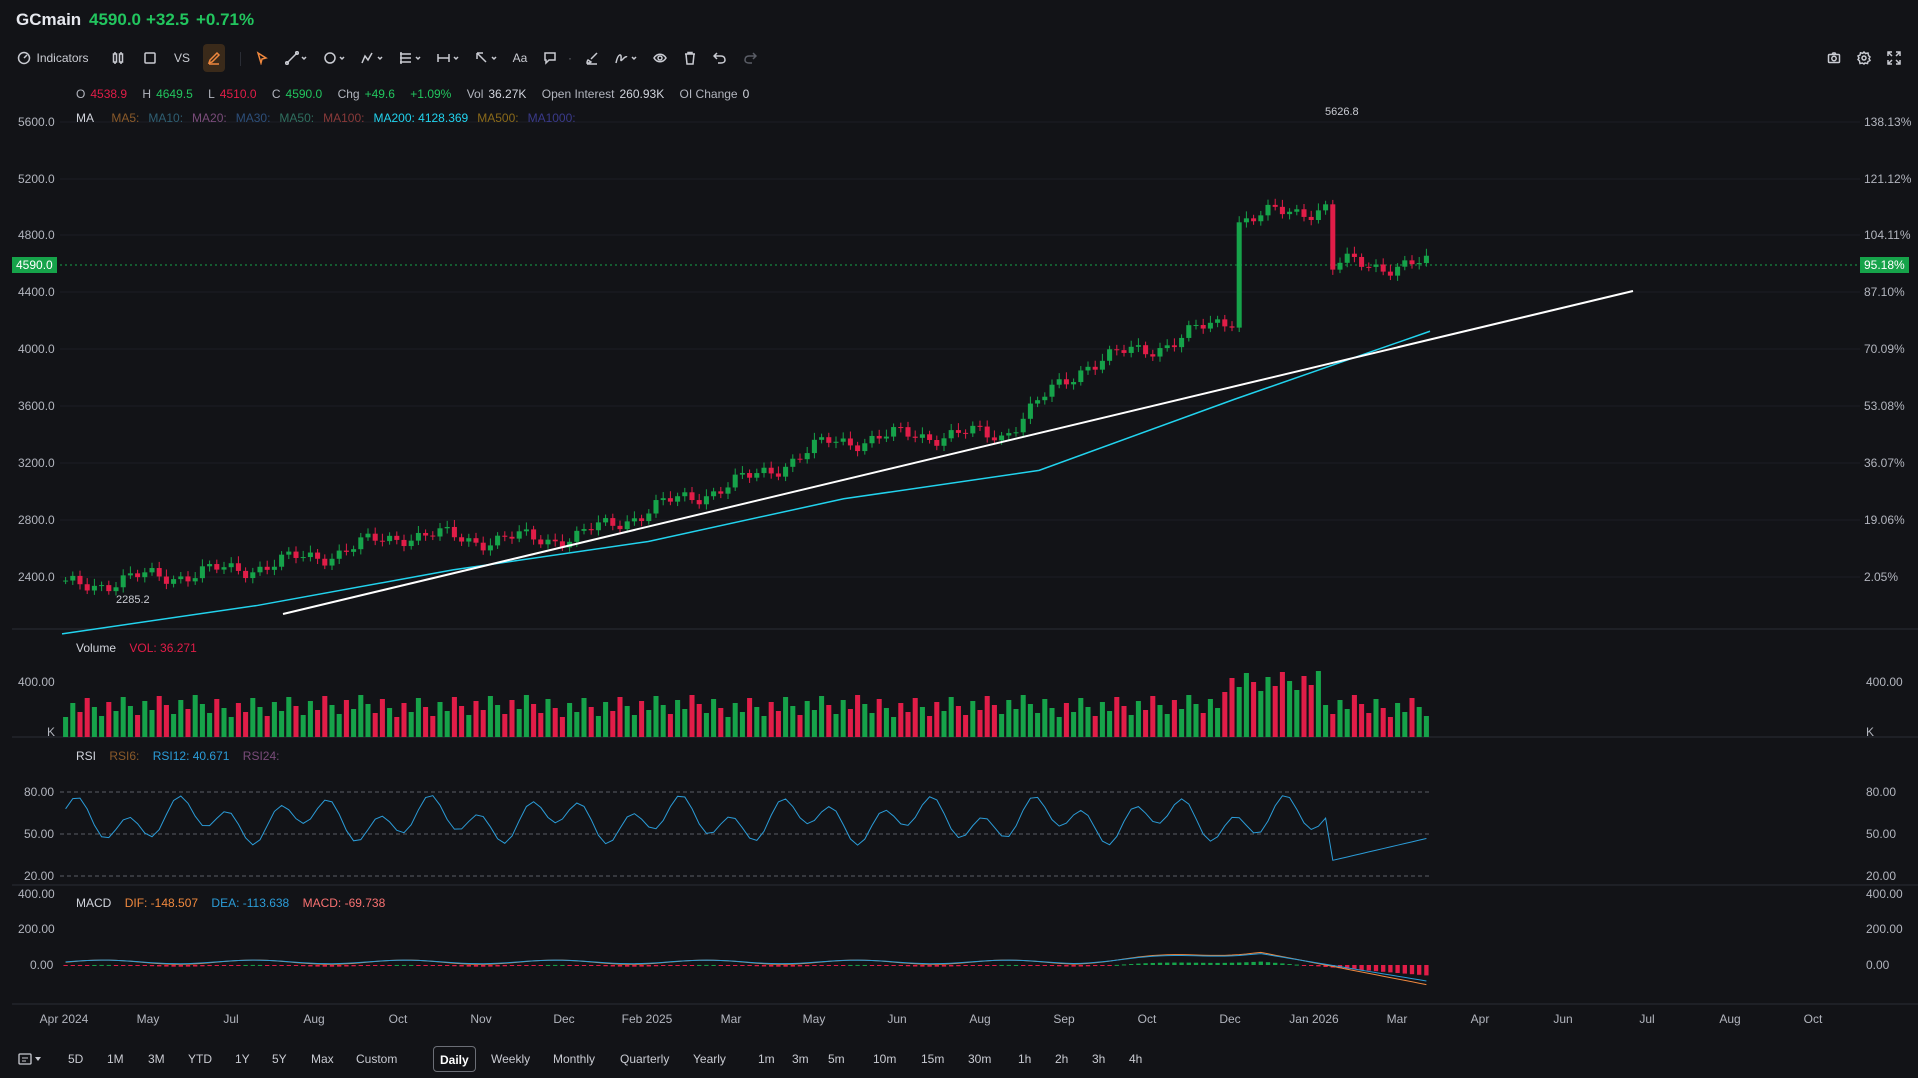  I want to click on chart-toolbar: Indicators VS Aa ·, so click(959, 58).